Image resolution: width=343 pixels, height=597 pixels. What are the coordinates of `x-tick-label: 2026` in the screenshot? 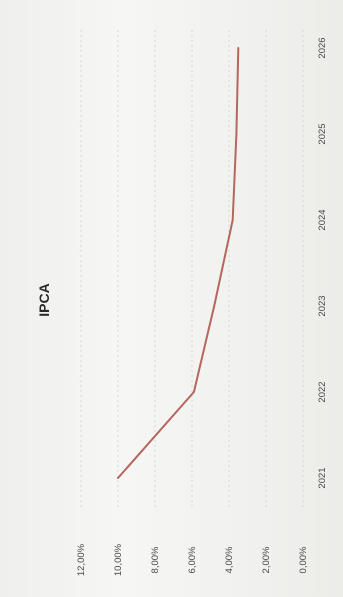 It's located at (322, 47).